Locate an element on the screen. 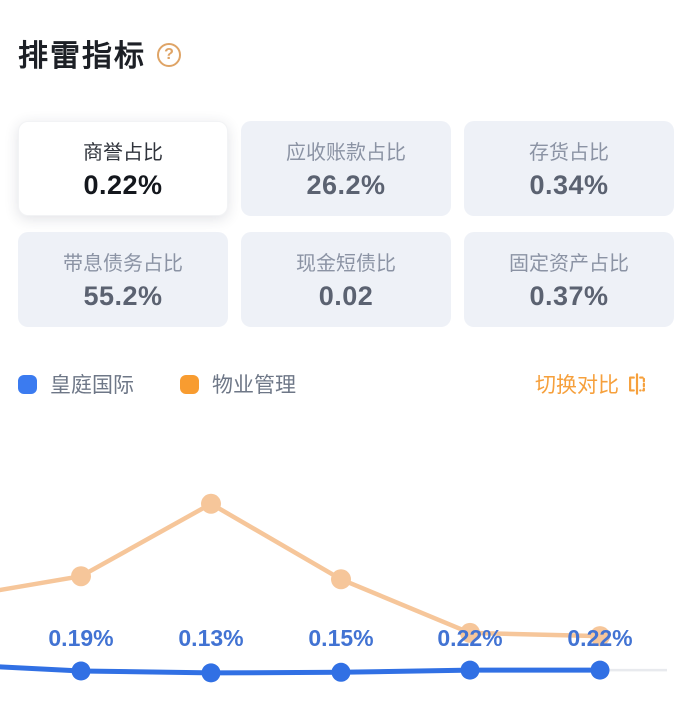 Image resolution: width=692 pixels, height=706 pixels. metric-card-goodwill-ratio: 商誉占比 0.22% is located at coordinates (123, 168).